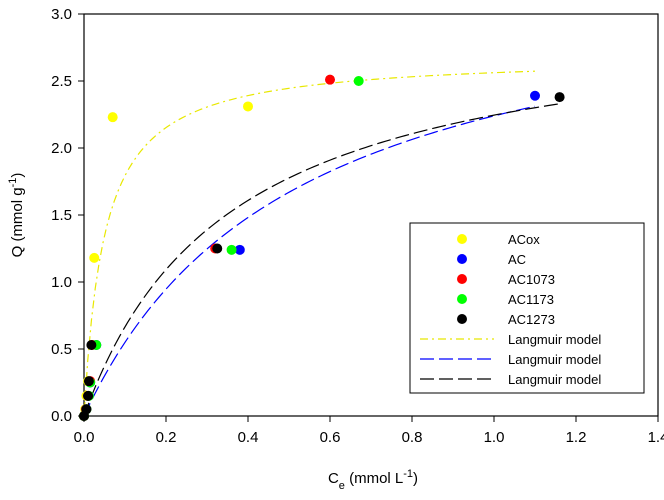  What do you see at coordinates (61, 416) in the screenshot?
I see `y-tick-label: 0.0` at bounding box center [61, 416].